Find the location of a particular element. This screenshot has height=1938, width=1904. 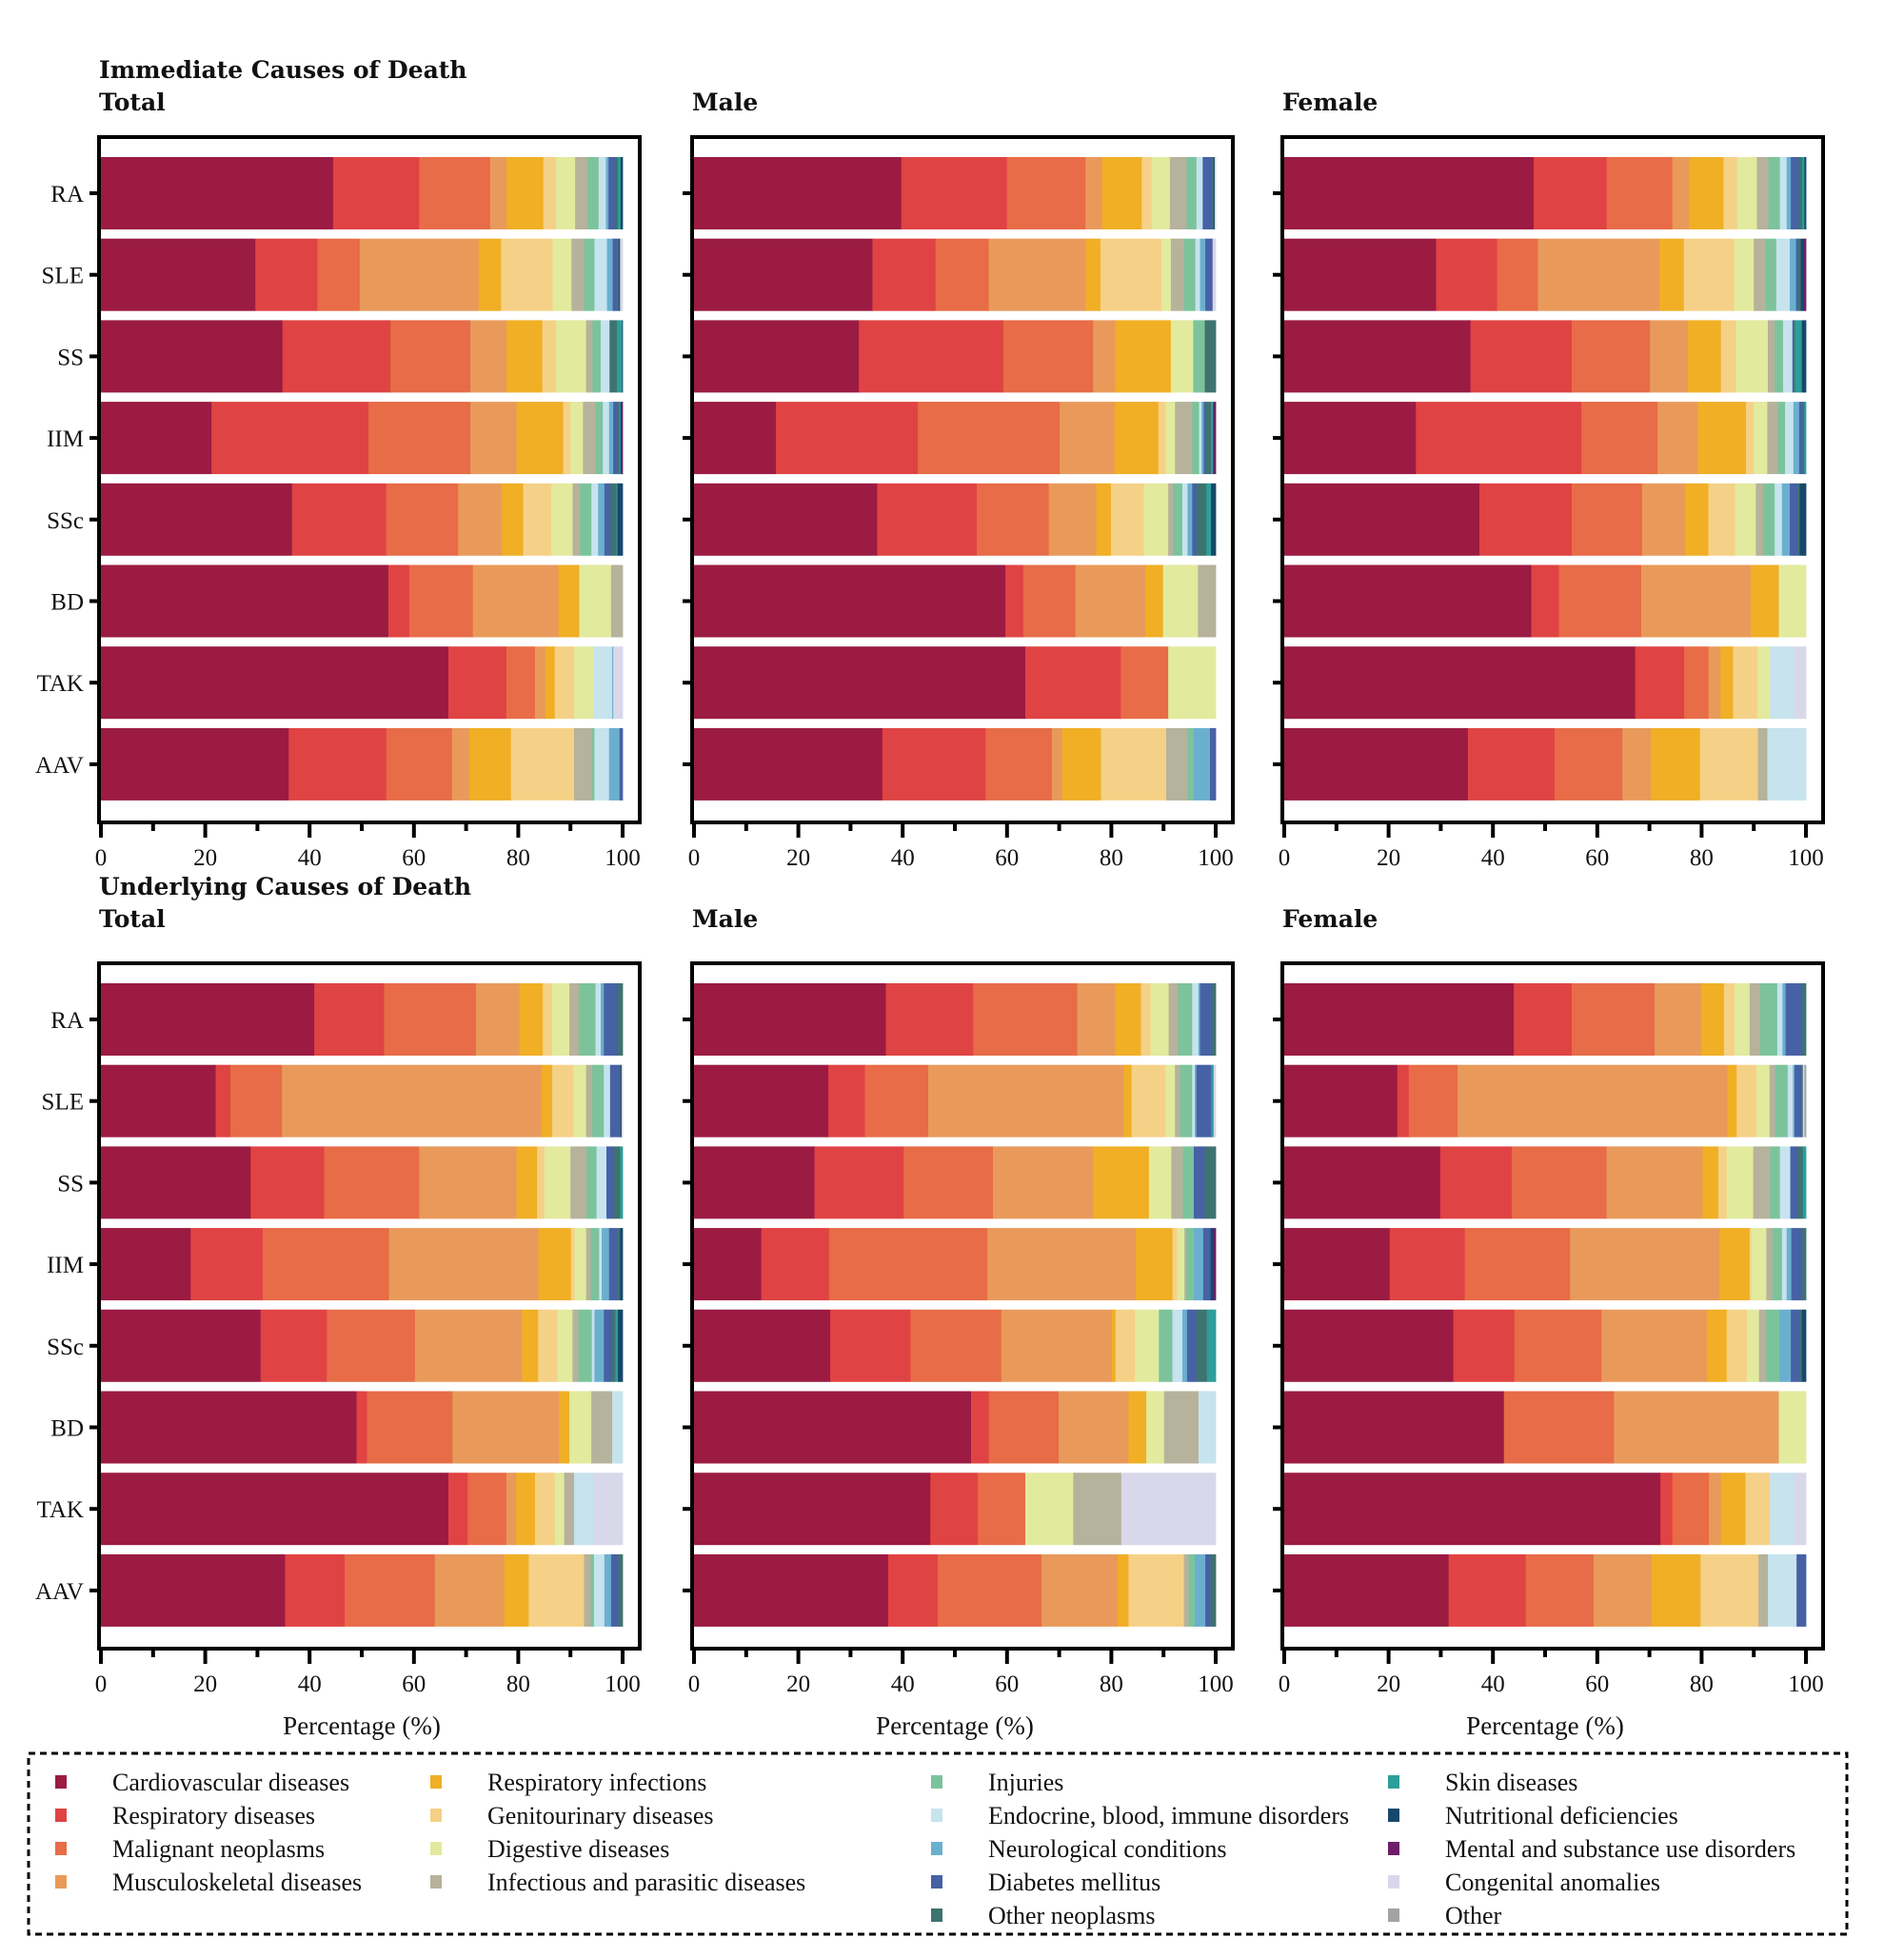

legend-label: Infectious and parasitic diseases is located at coordinates (646, 1883).